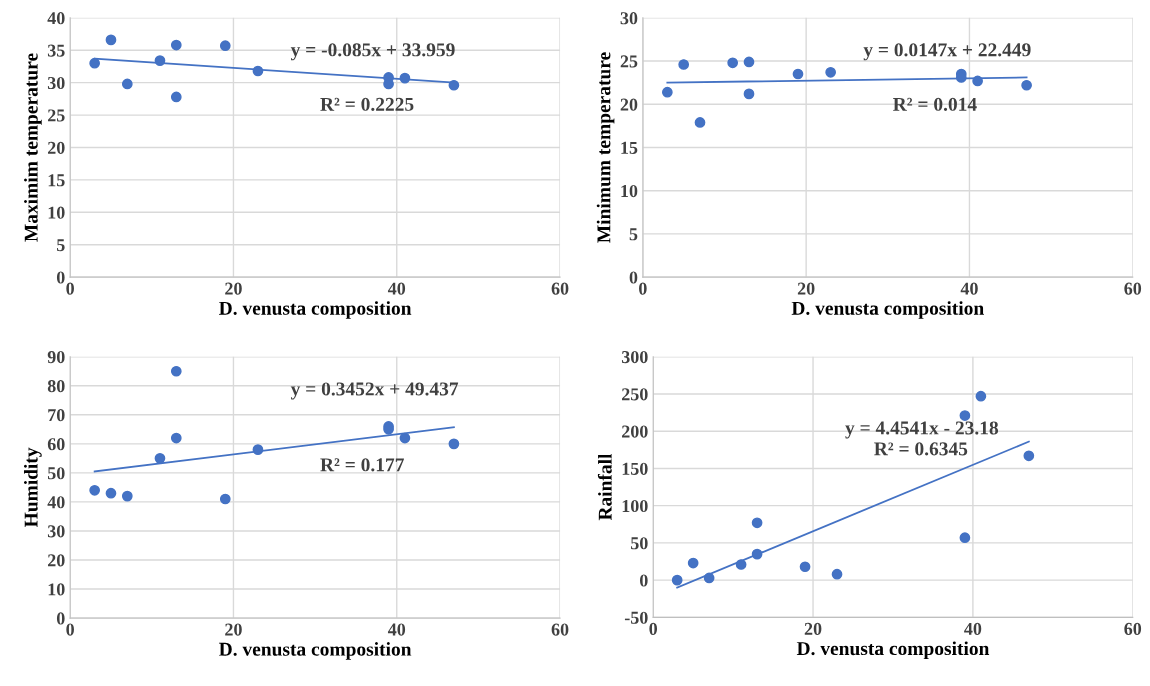 The image size is (1150, 686). Describe the element at coordinates (33, 147) in the screenshot. I see `y-axis-title: Maximim temperature` at that location.